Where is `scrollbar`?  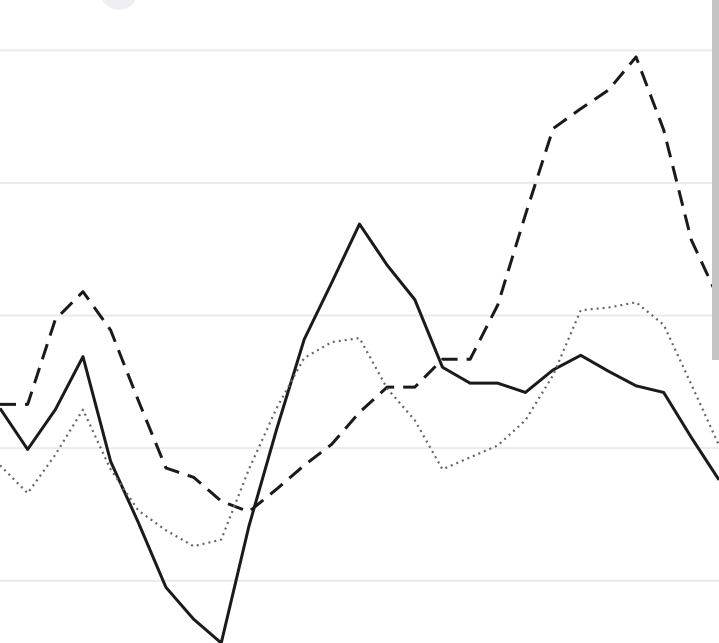 scrollbar is located at coordinates (715, 180).